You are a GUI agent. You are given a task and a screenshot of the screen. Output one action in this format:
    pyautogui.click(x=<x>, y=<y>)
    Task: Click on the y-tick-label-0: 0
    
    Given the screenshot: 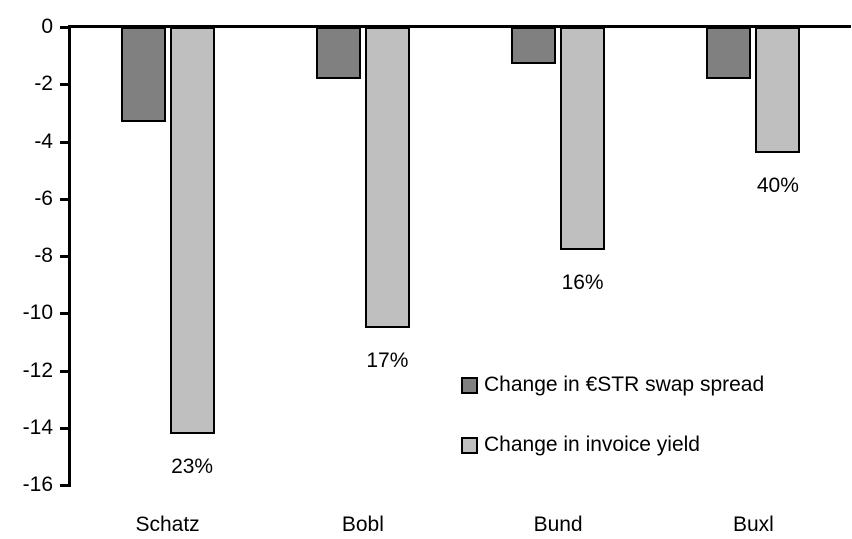 What is the action you would take?
    pyautogui.click(x=47, y=26)
    